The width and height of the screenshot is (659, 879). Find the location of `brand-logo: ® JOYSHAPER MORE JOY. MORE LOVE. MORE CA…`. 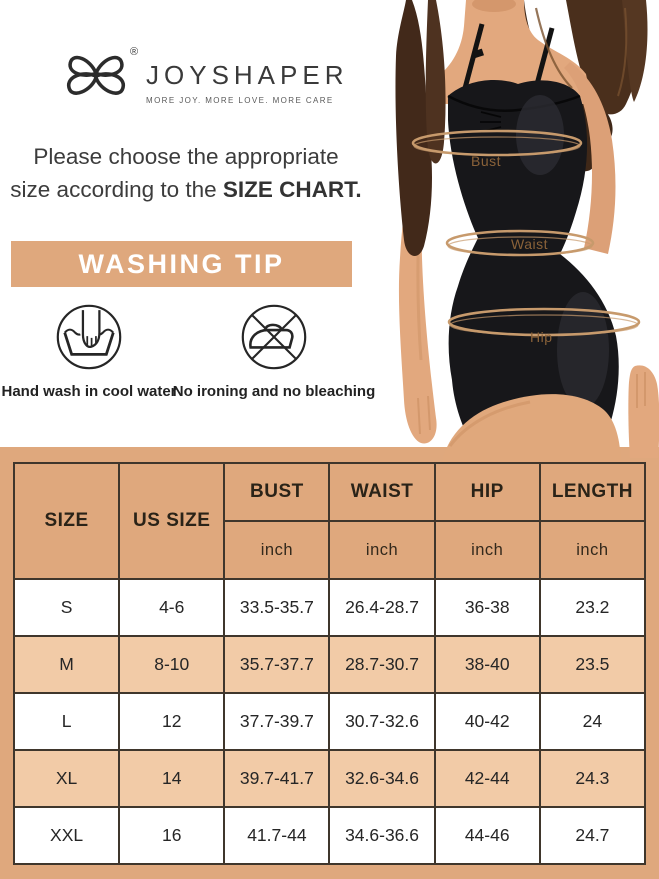

brand-logo: ® JOYSHAPER MORE JOY. MORE LOVE. MORE CA… is located at coordinates (204, 74).